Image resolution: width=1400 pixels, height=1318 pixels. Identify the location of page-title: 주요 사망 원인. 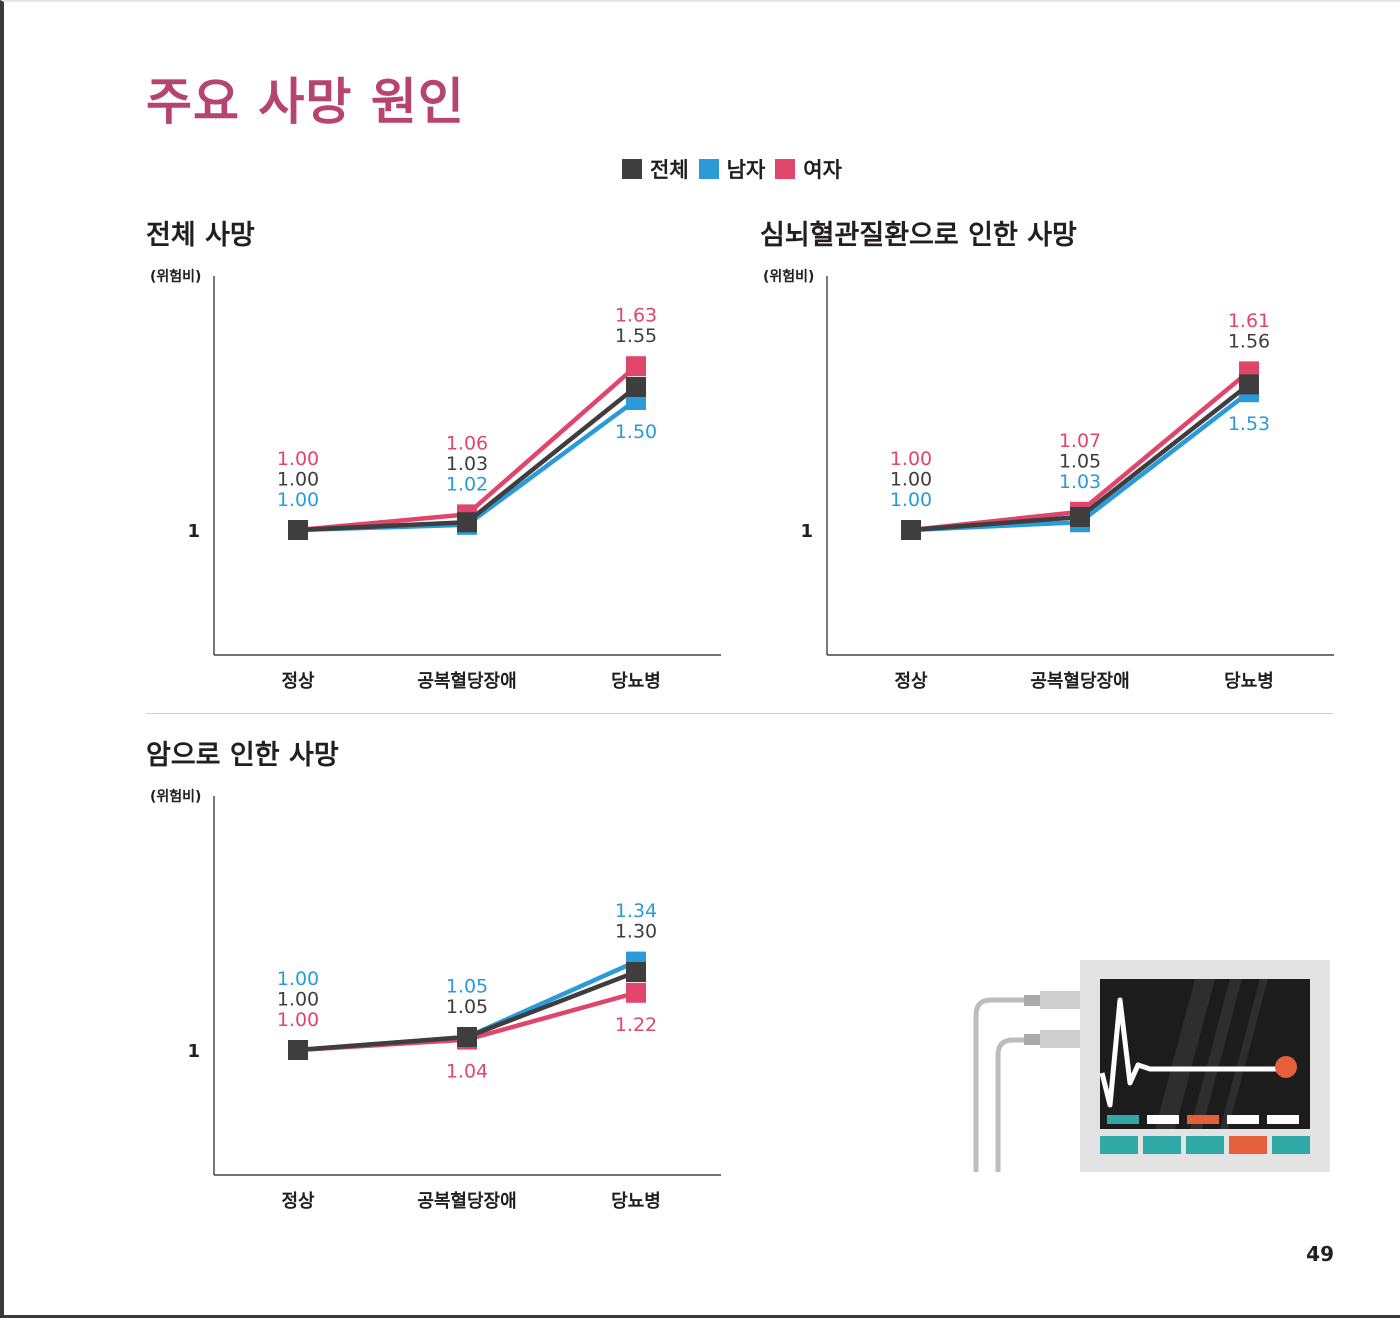
(305, 102).